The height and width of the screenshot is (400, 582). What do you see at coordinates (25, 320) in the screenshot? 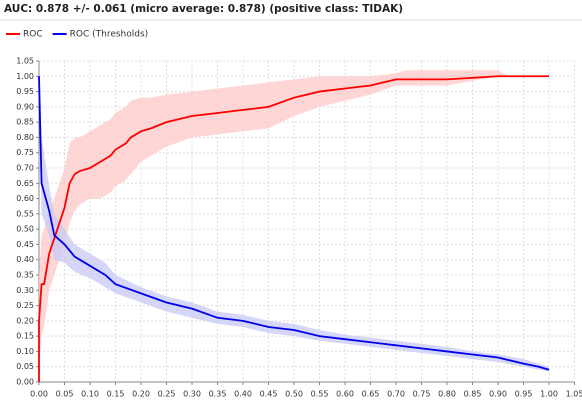
I see `y-tick-label: 0.20` at bounding box center [25, 320].